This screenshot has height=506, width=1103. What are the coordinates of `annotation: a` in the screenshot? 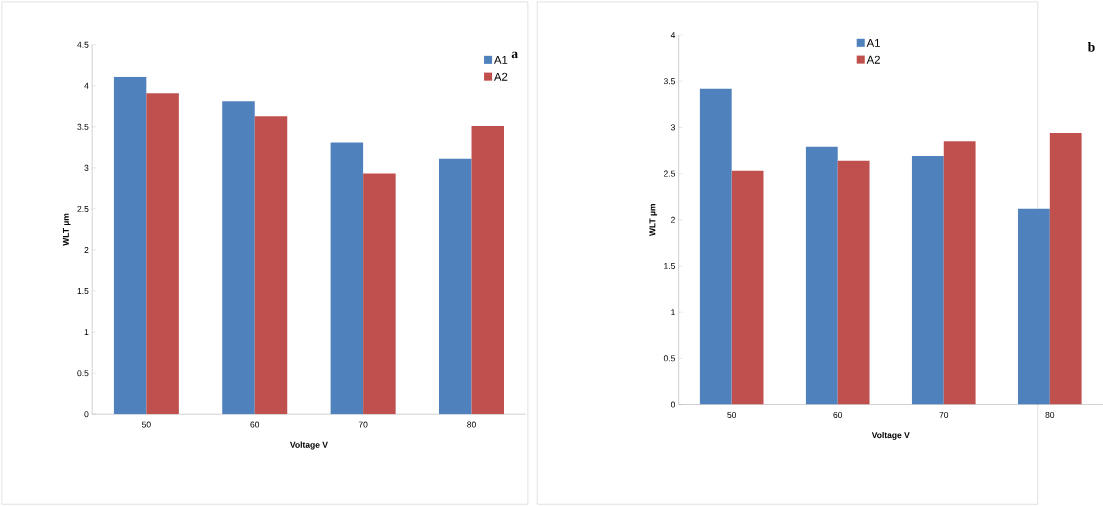 It's located at (514, 55).